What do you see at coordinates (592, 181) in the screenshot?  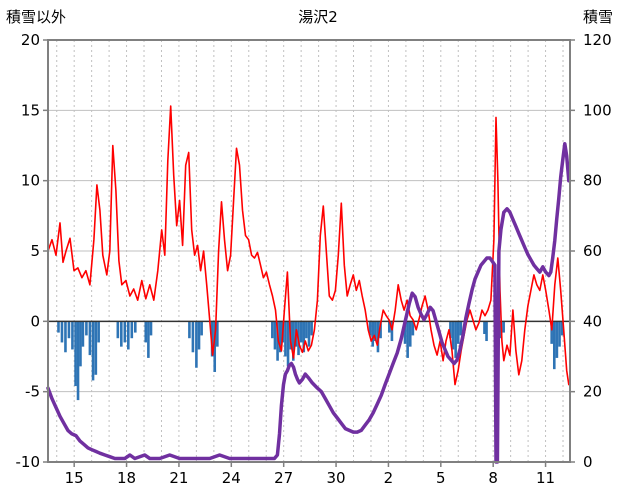 I see `axis-tick-label: 80` at bounding box center [592, 181].